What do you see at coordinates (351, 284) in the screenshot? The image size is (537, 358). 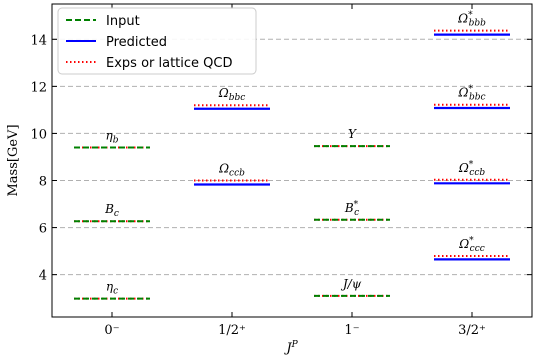 I see `level-label: J/ψ` at bounding box center [351, 284].